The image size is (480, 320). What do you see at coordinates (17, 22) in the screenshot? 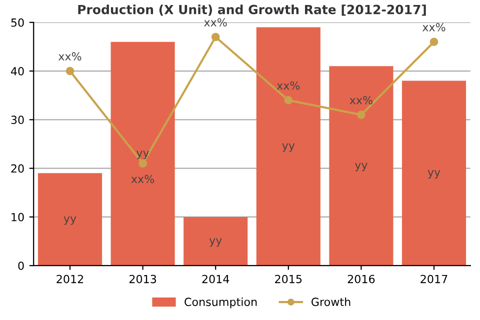
I see `y-tick-label: 50` at bounding box center [17, 22].